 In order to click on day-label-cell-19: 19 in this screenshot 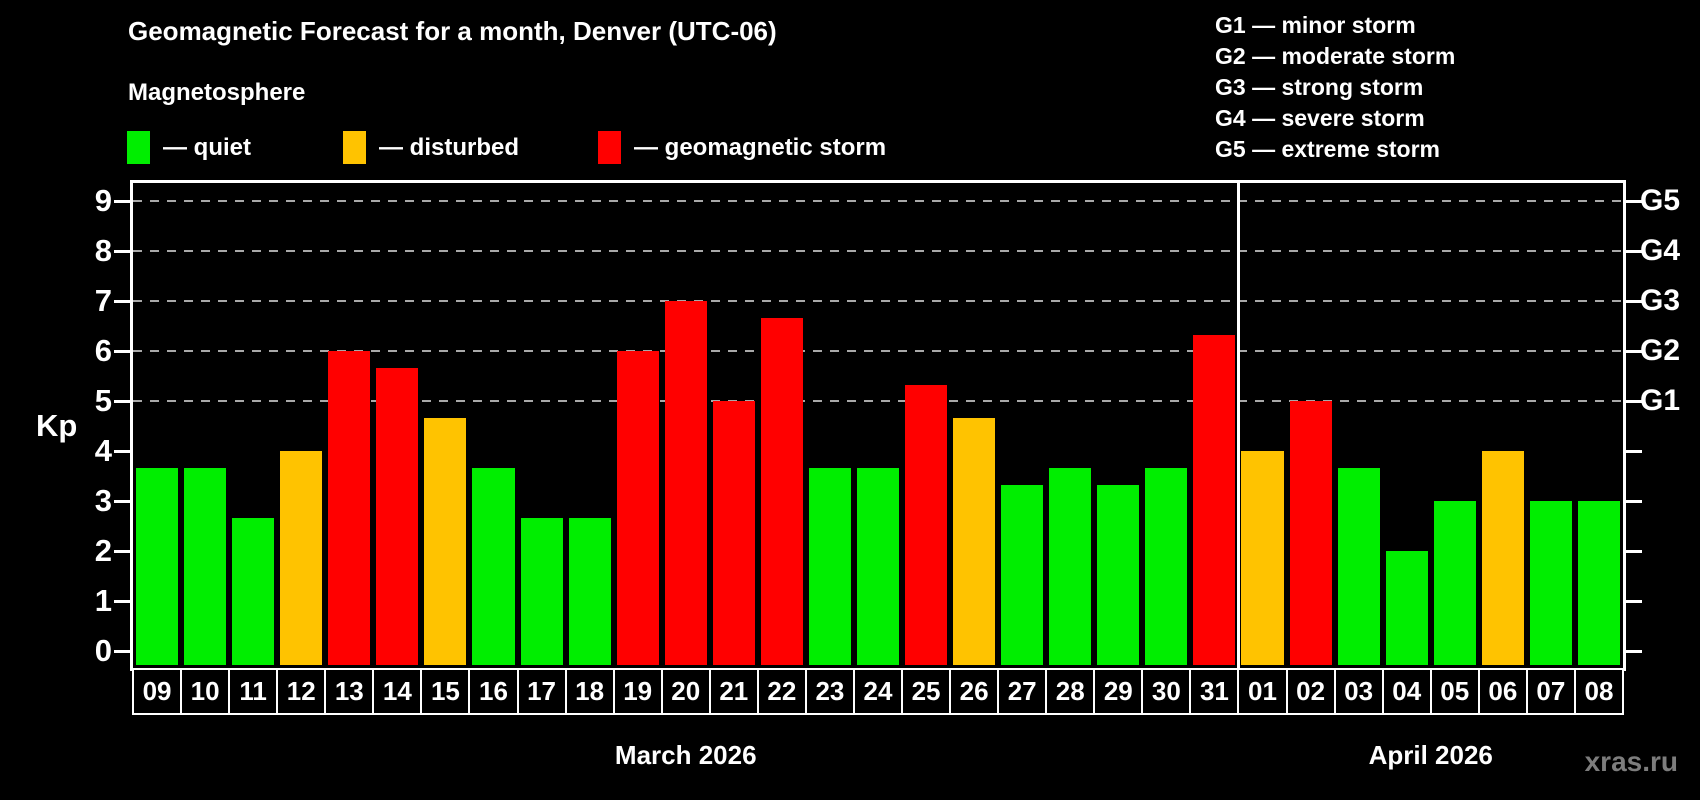, I will do `click(637, 691)`.